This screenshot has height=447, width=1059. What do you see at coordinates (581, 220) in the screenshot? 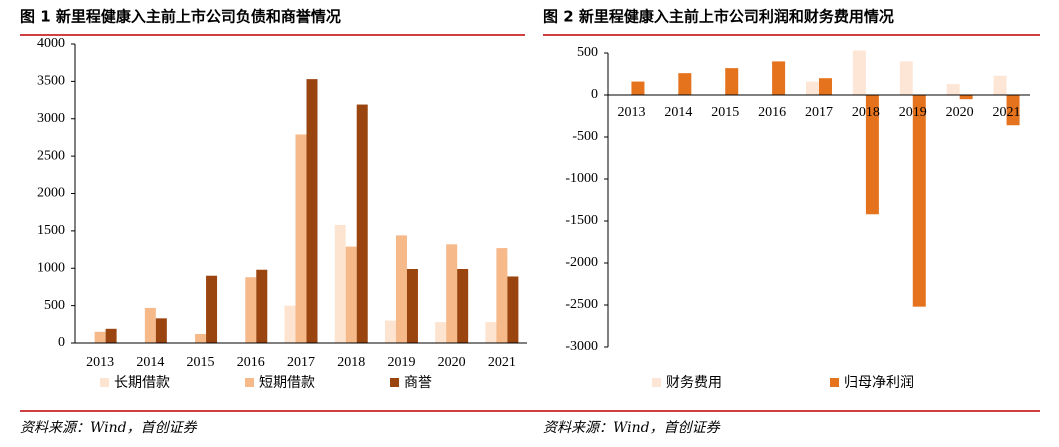
I see `y-tick-label: -1500` at bounding box center [581, 220].